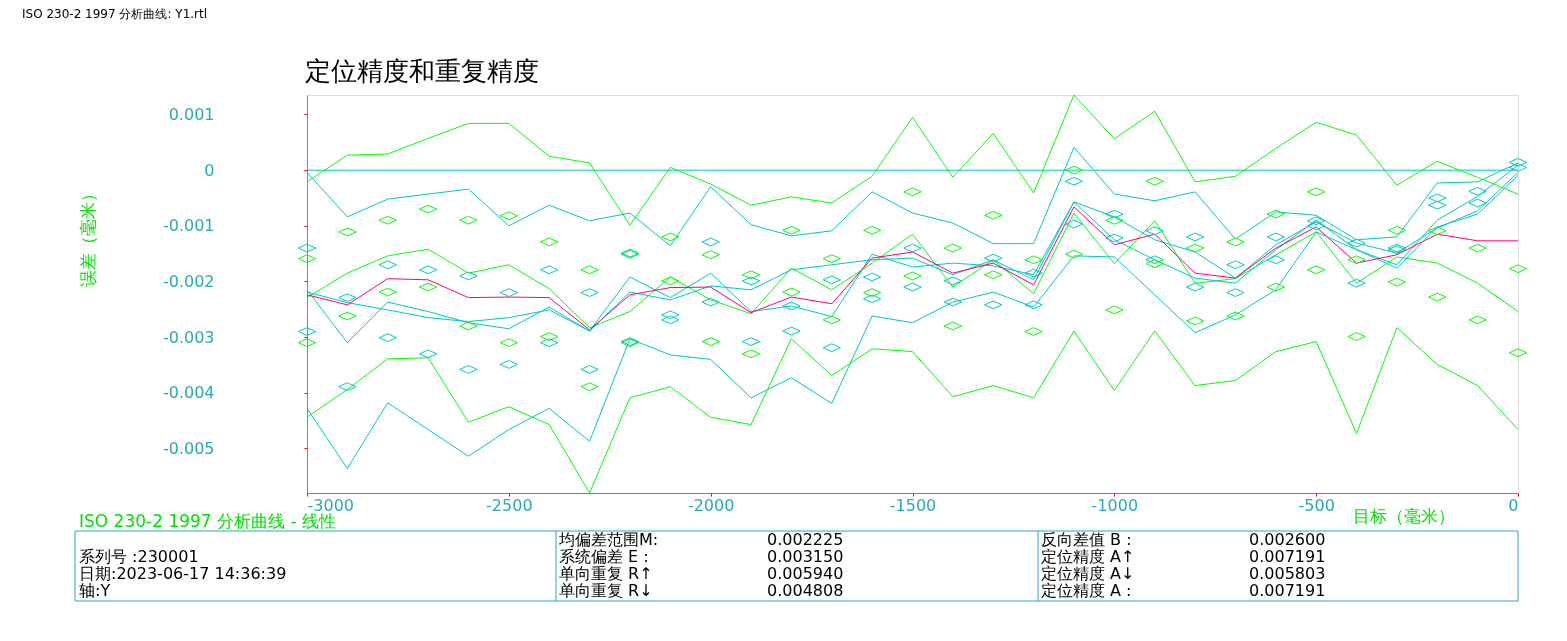  I want to click on y-tick-label: -0.001, so click(188, 226).